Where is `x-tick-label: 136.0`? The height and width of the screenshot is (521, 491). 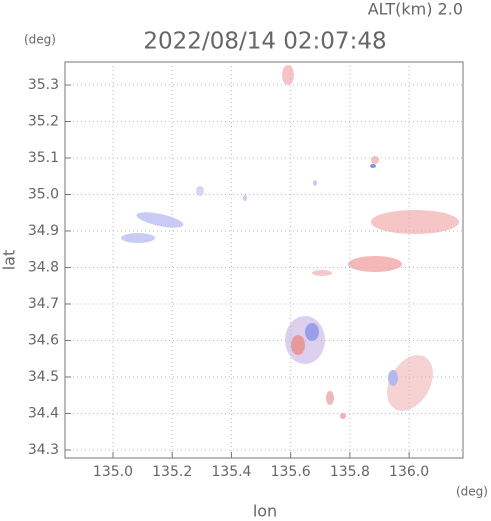 x-tick-label: 136.0 is located at coordinates (409, 472).